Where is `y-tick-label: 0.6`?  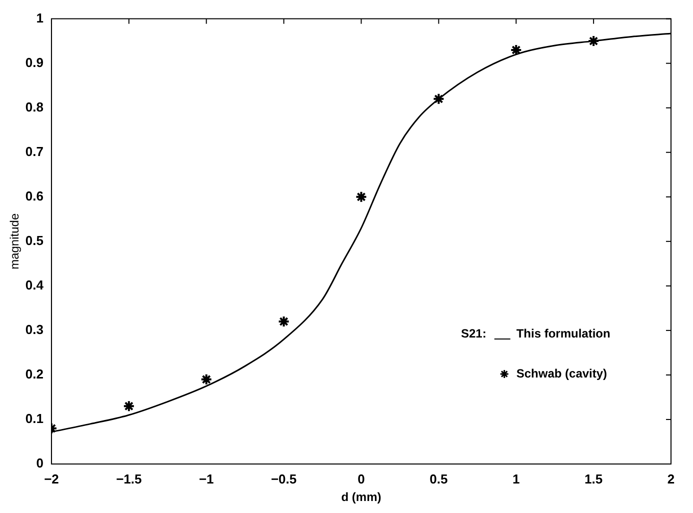
y-tick-label: 0.6 is located at coordinates (34, 196).